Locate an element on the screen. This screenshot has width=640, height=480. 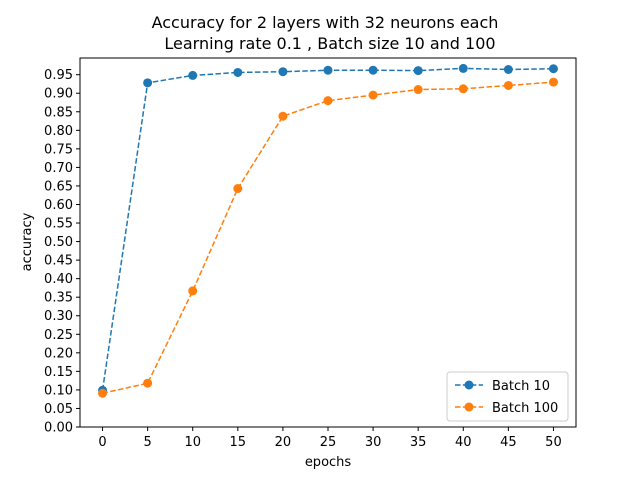
x-axis-label: epochs is located at coordinates (328, 462).